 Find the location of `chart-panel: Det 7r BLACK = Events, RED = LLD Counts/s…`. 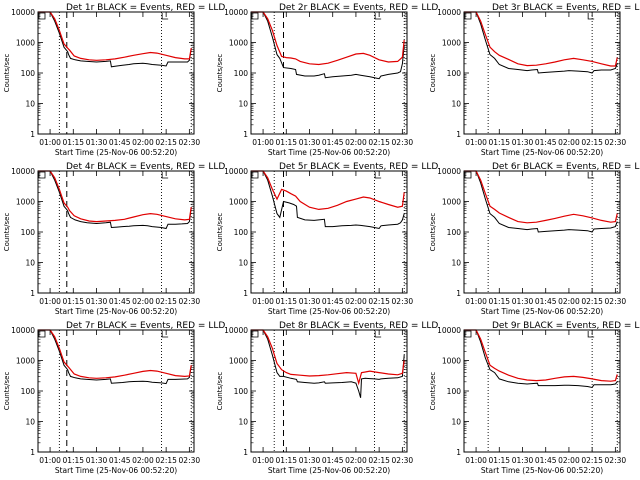

chart-panel: Det 7r BLACK = Events, RED = LLD Counts/s… is located at coordinates (114, 398).